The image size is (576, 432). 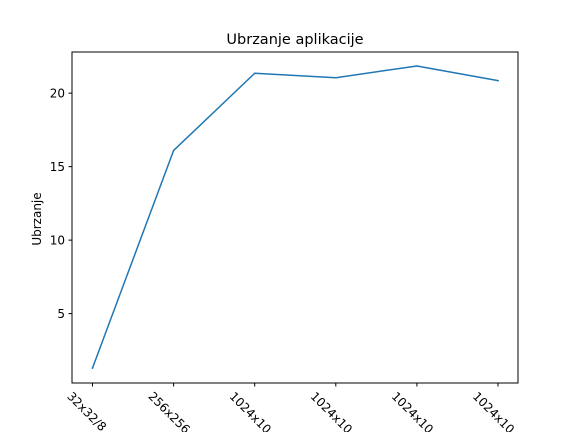 What do you see at coordinates (57, 167) in the screenshot?
I see `y-tick-label: 15` at bounding box center [57, 167].